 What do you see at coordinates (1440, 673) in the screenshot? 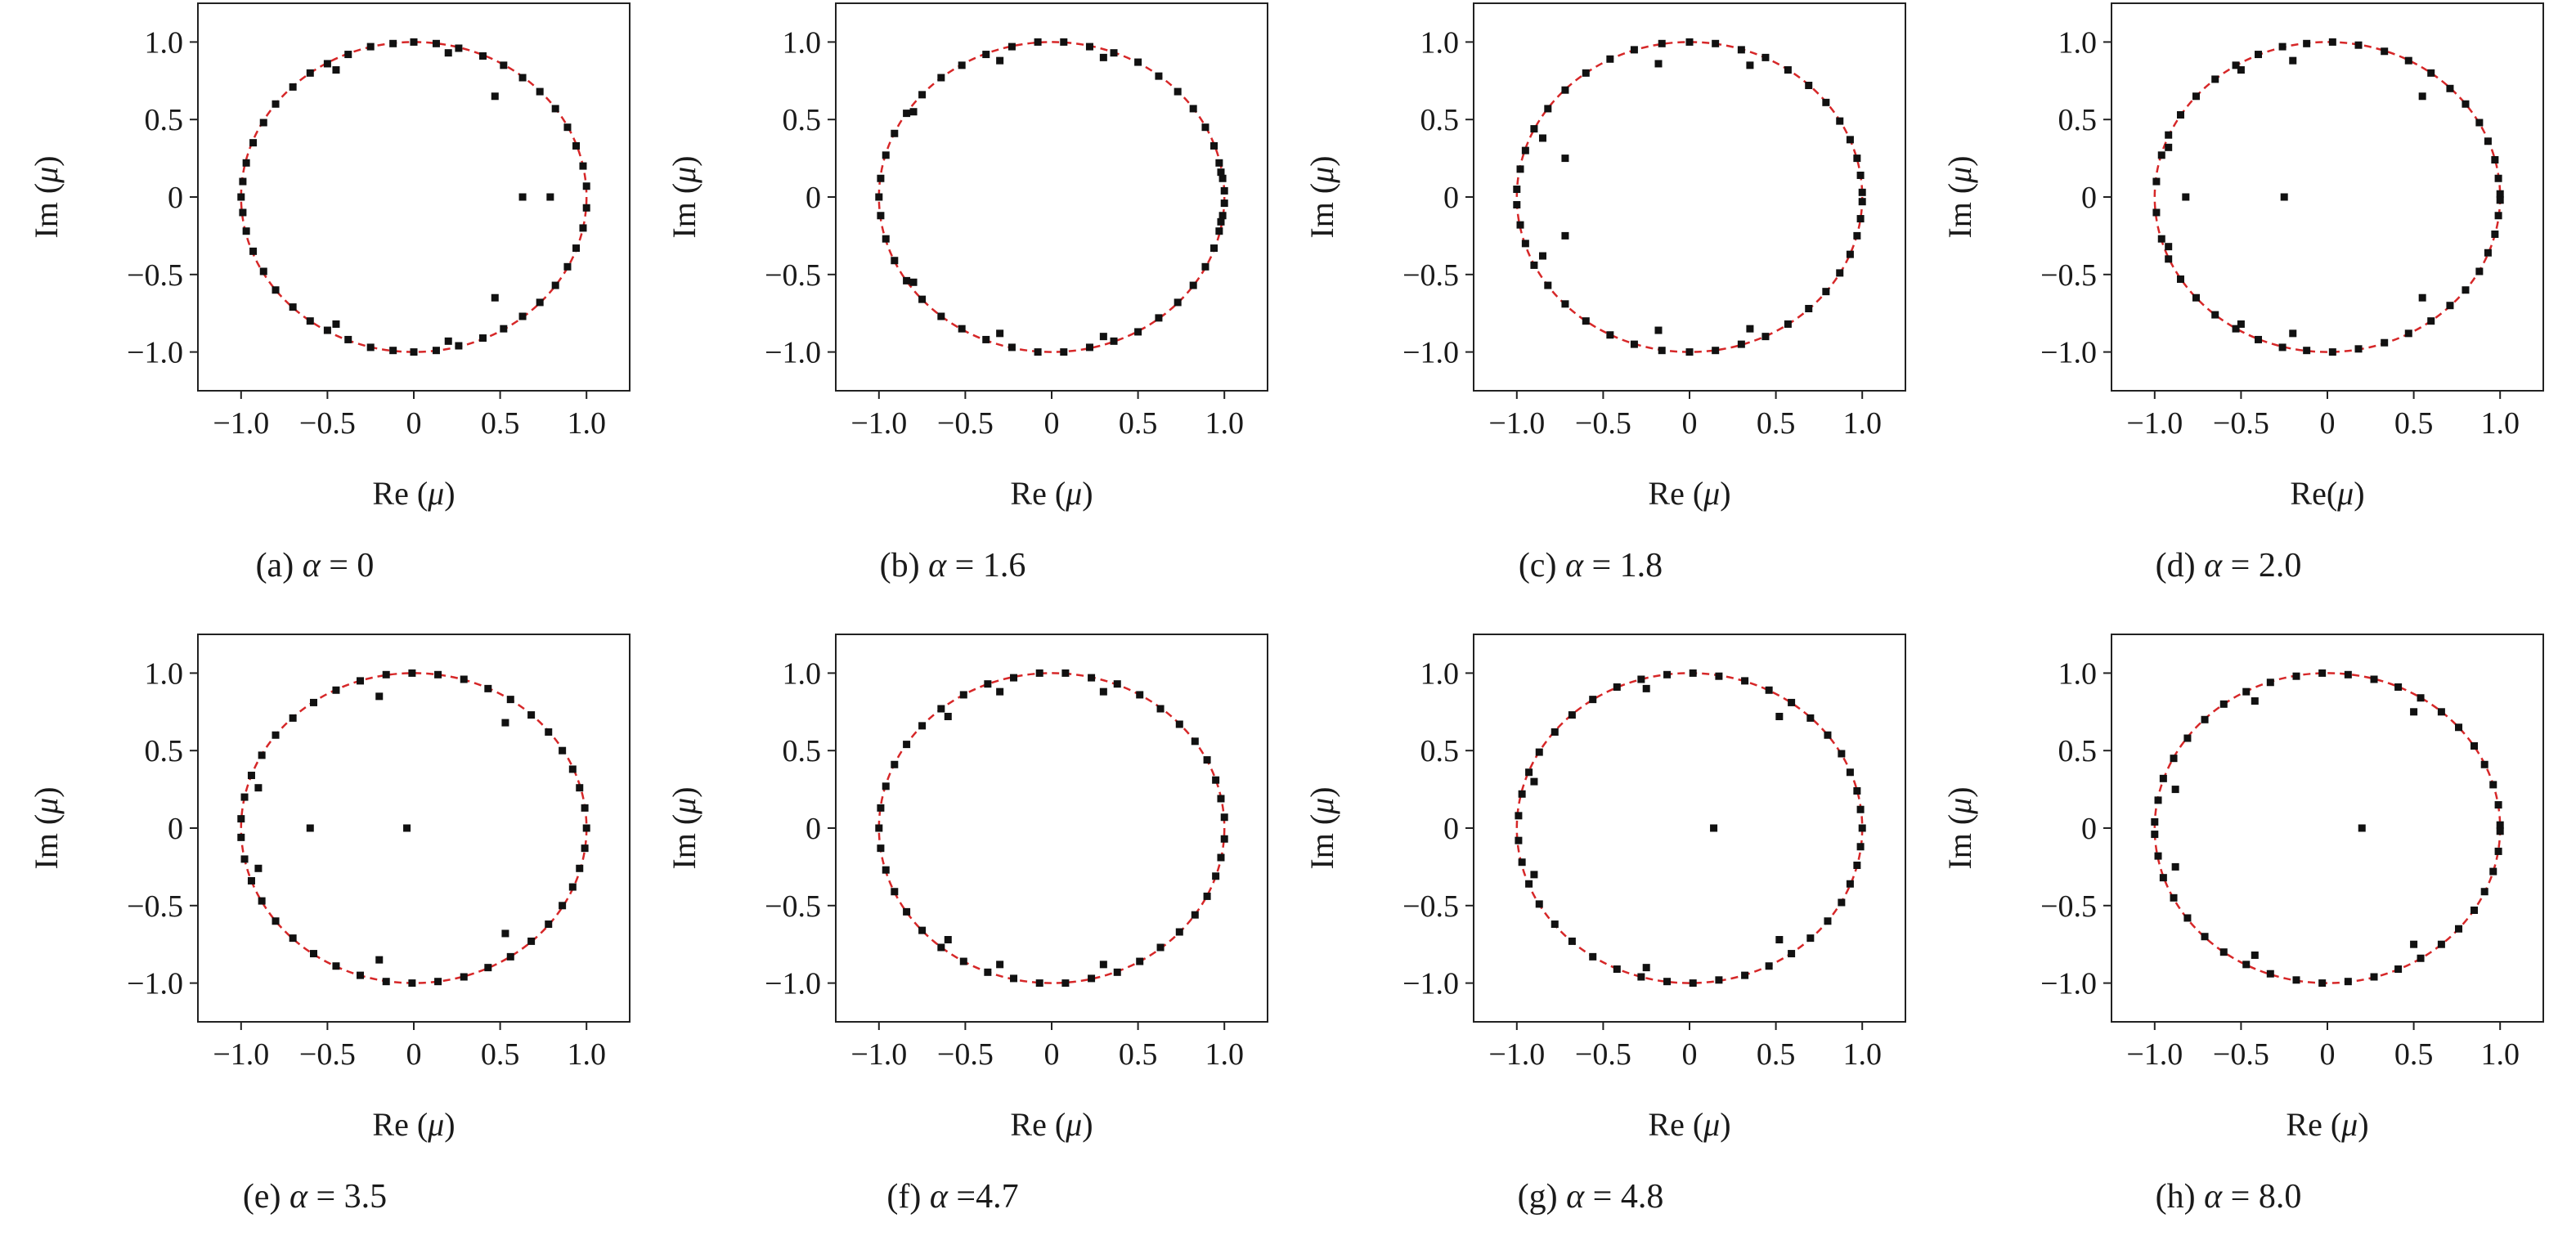
I see `y-tick-label: 1.0` at bounding box center [1440, 673].